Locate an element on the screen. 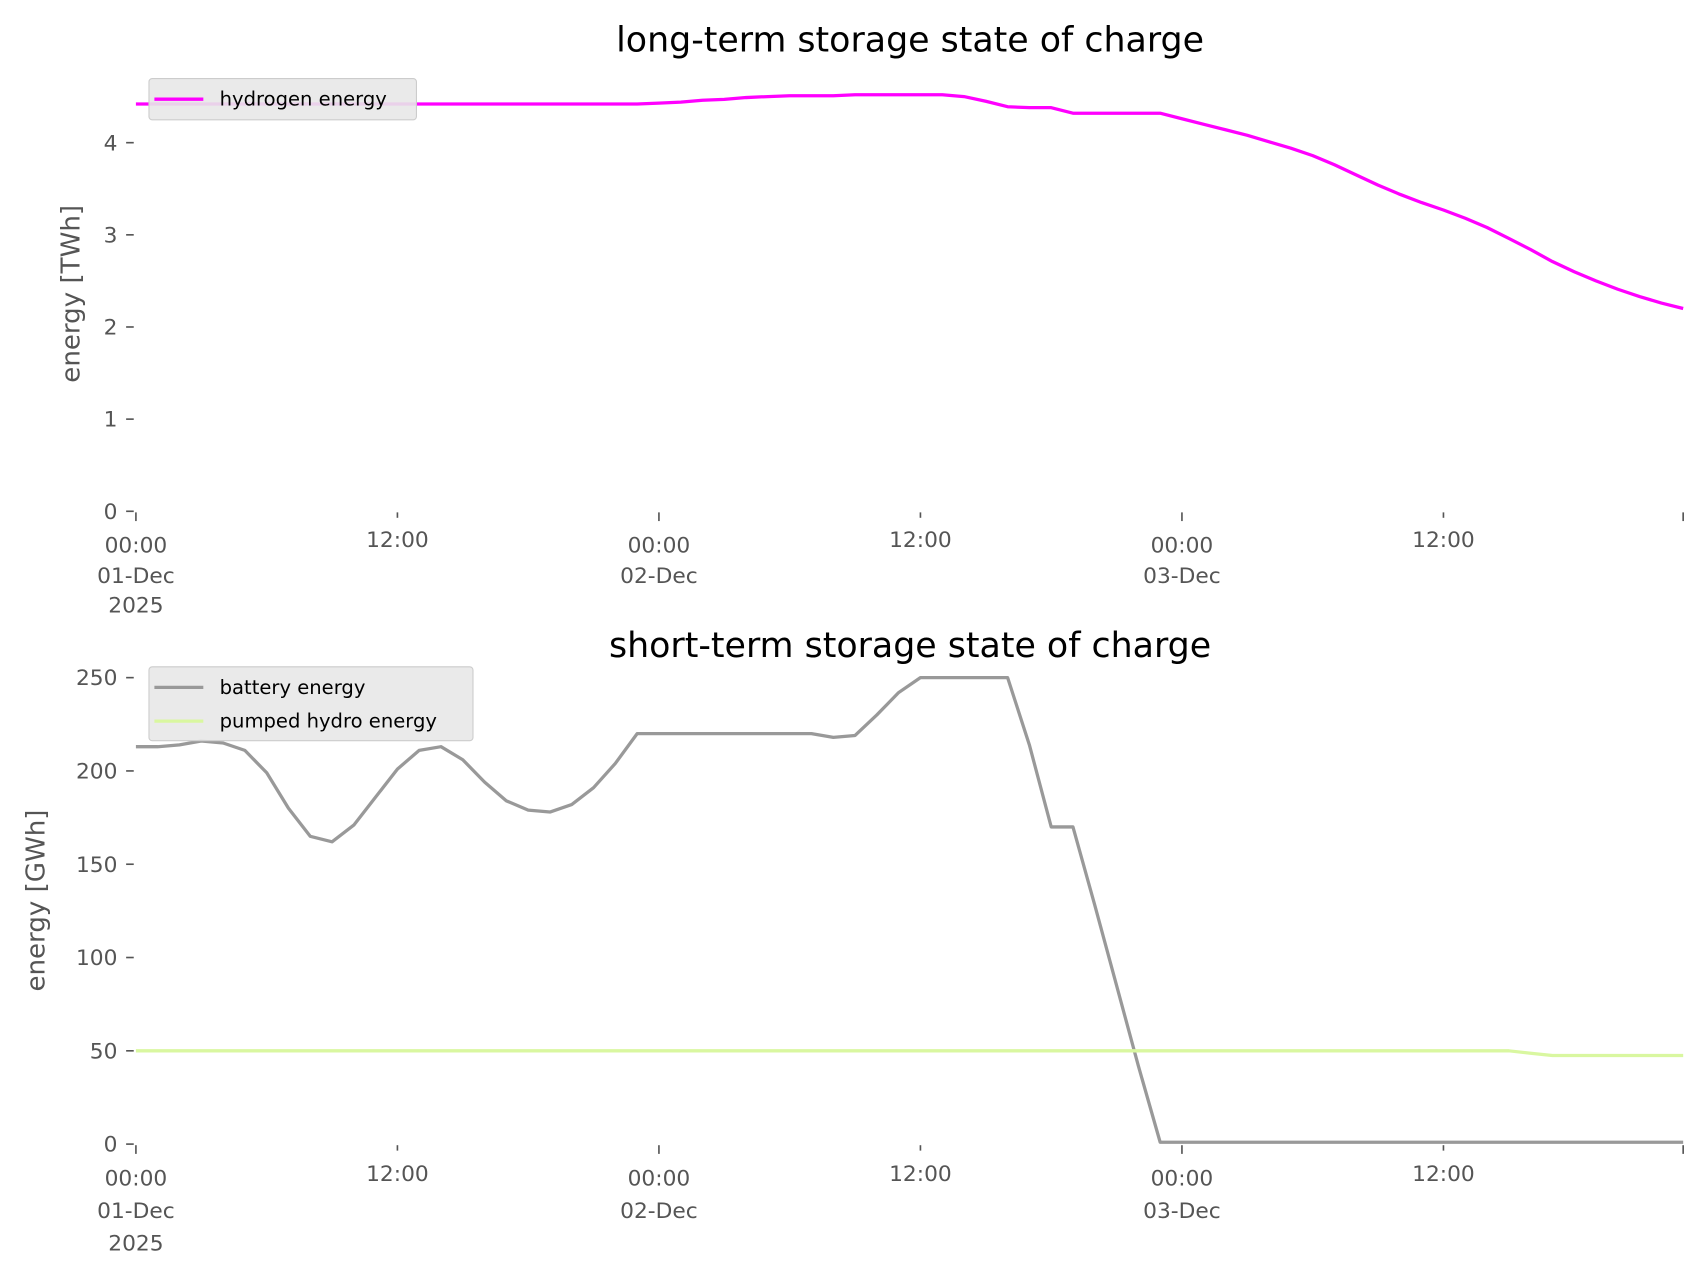  legend: hydrogen energy is located at coordinates (282, 99).